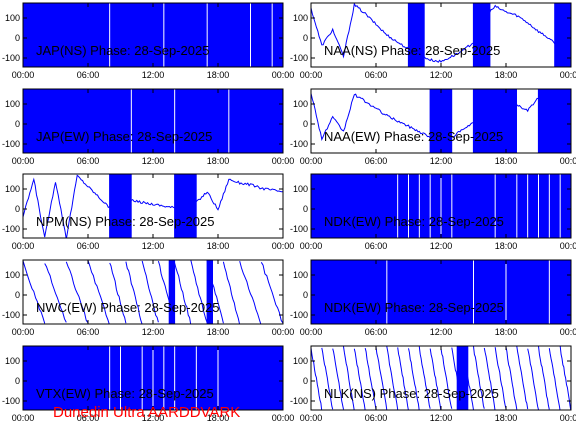  I want to click on chart-title: JAP(EW) Phase: 28-Sep-2025, so click(124, 136).